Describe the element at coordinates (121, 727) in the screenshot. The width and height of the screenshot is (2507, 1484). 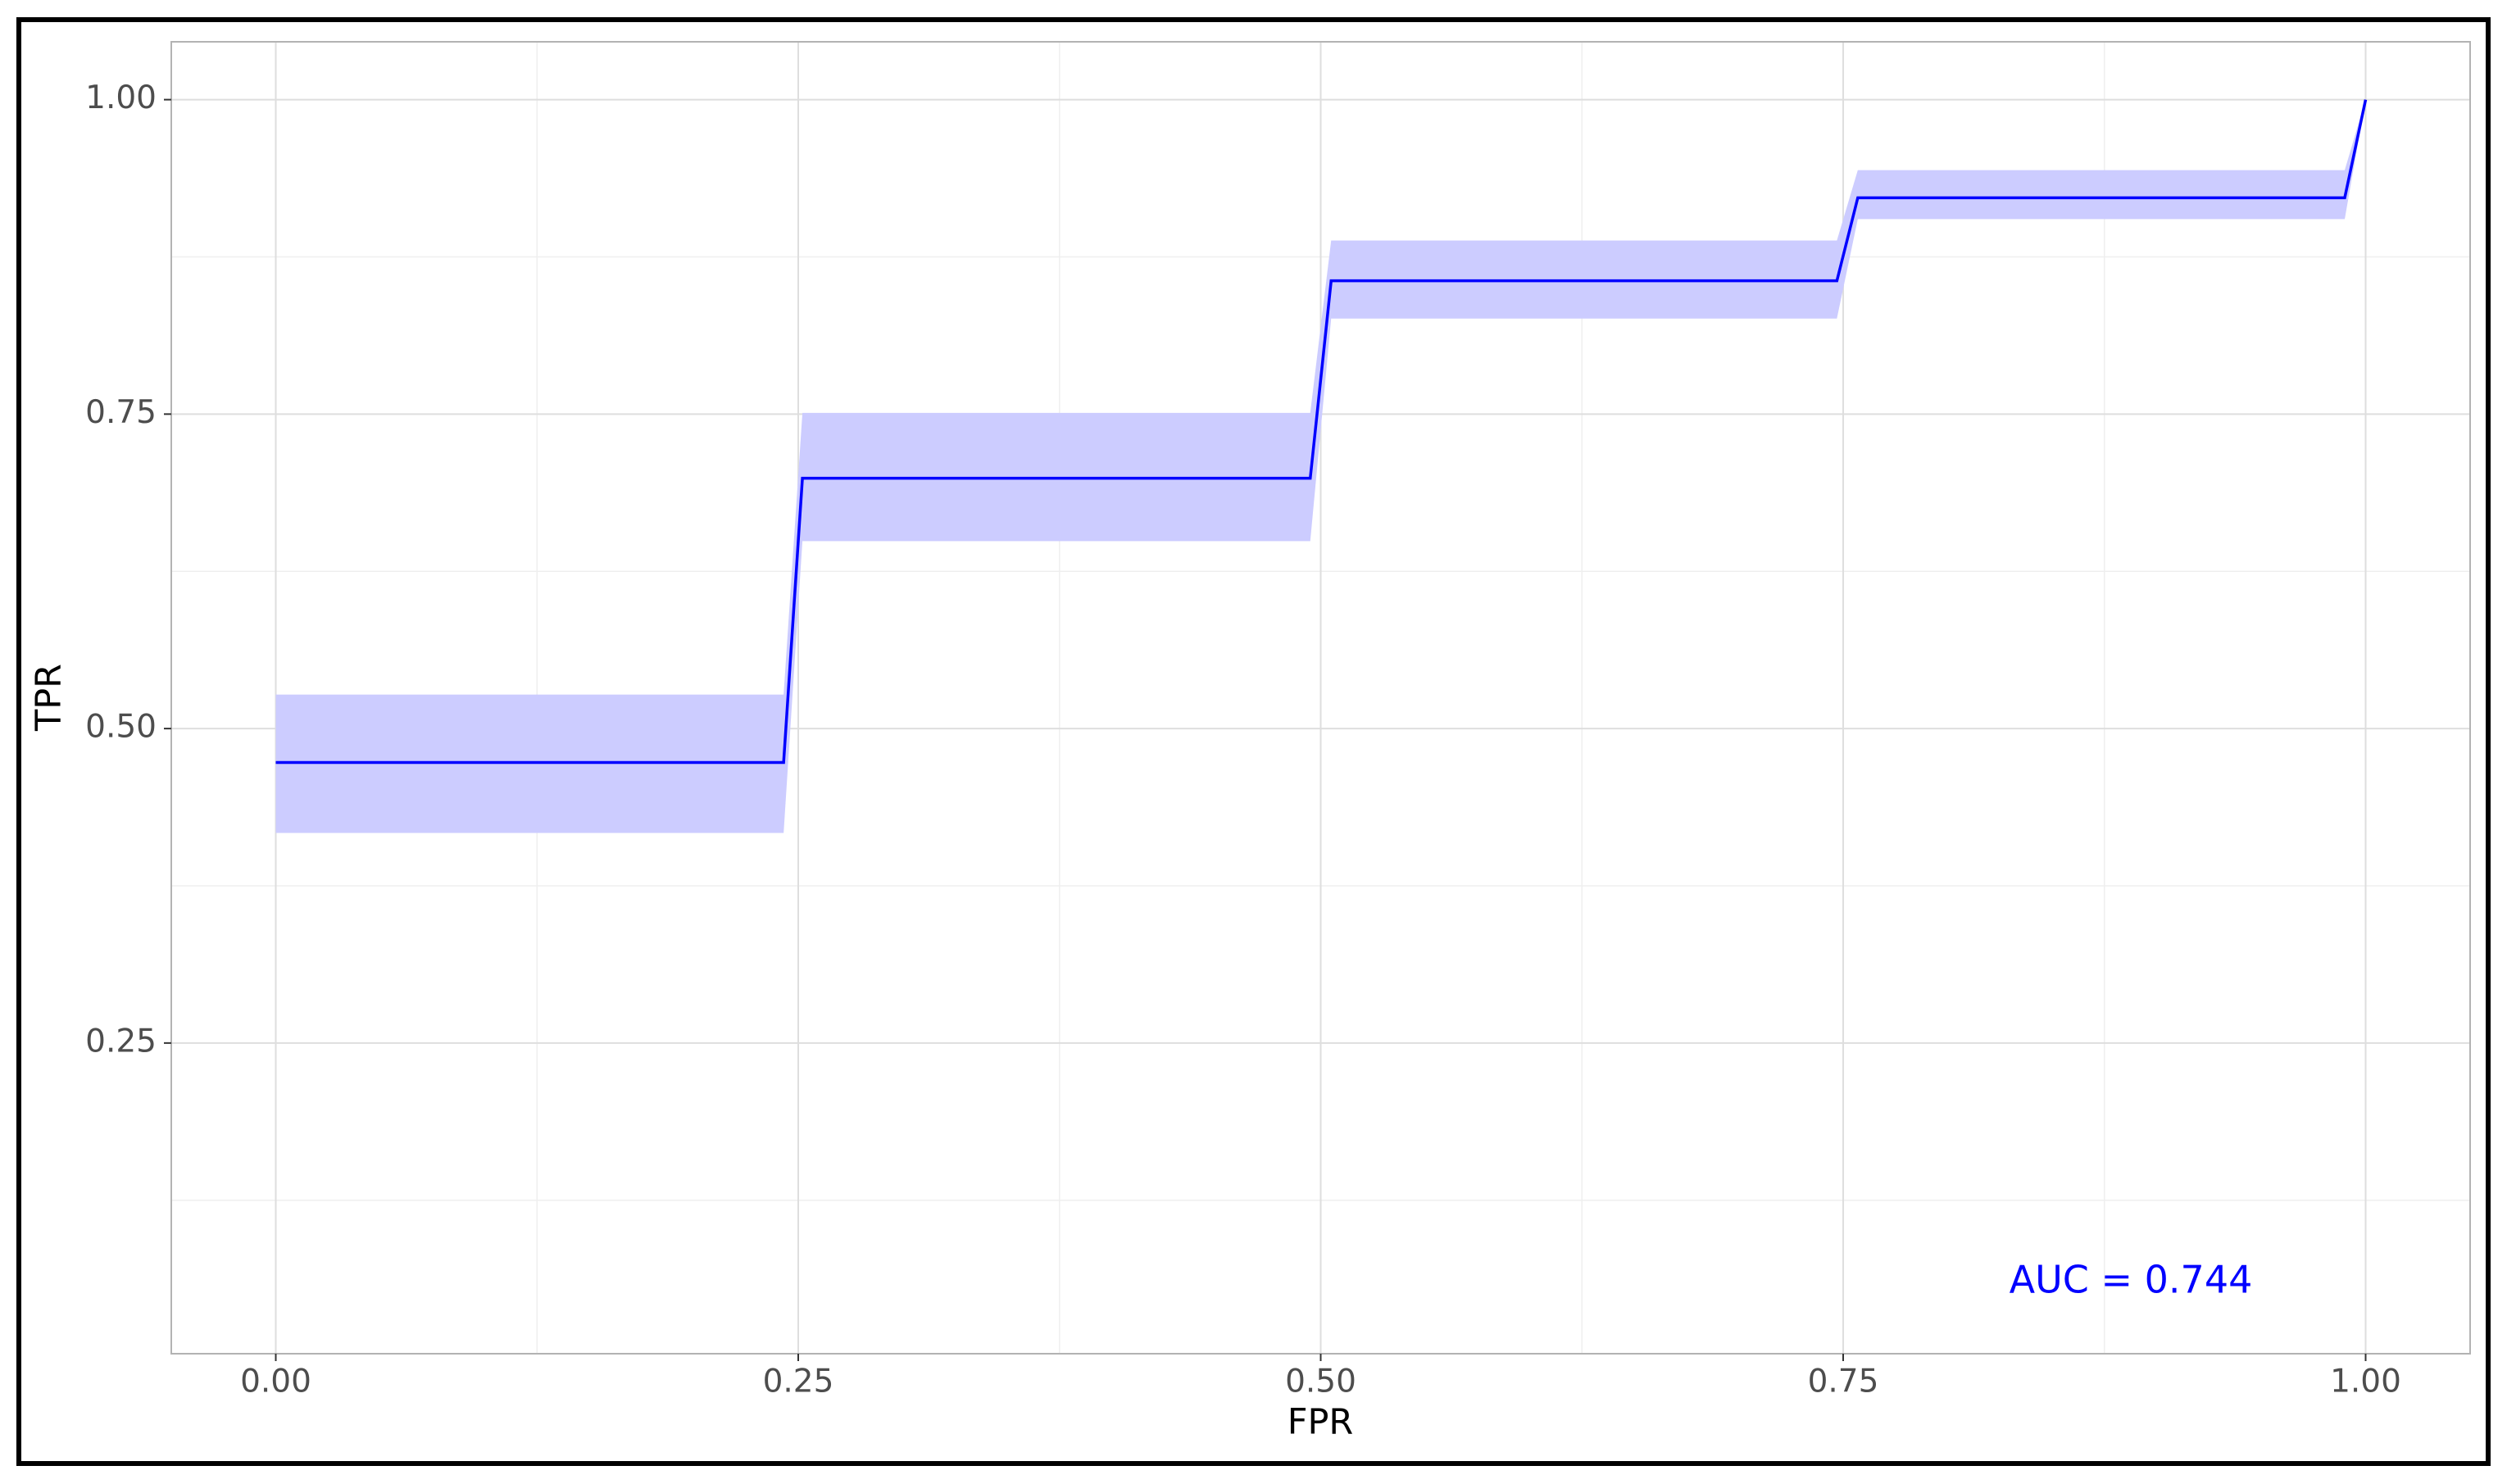
I see `y-tick-label: 0.50` at that location.